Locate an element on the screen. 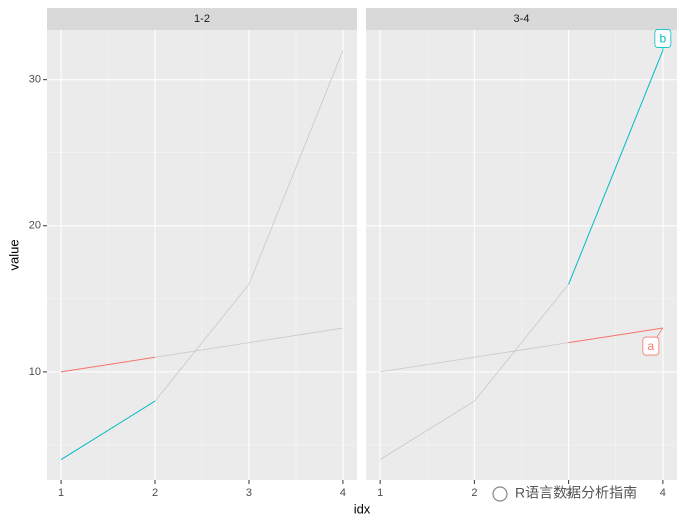  strip-title: 1-2 is located at coordinates (202, 19).